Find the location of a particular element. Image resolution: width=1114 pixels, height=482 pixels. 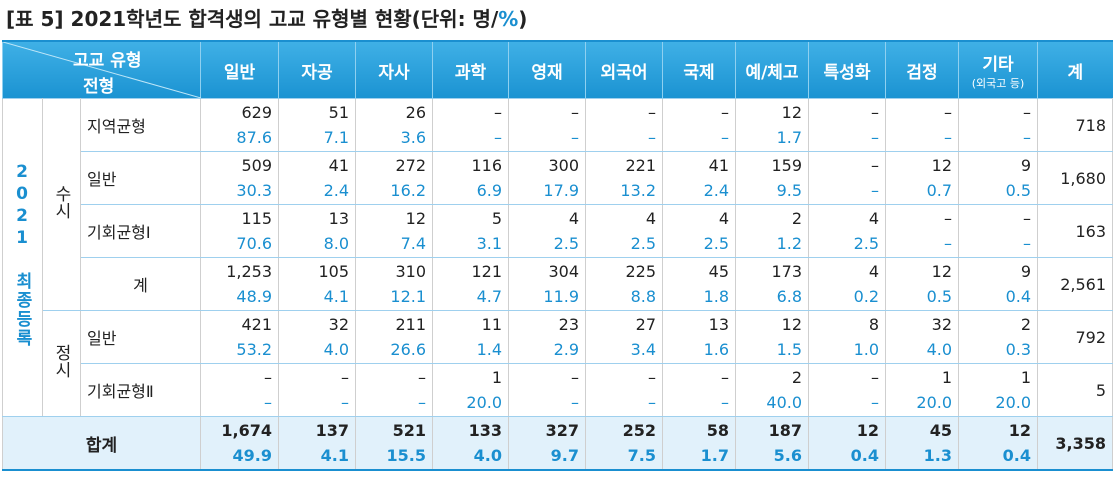

column-label: 특성화 is located at coordinates (847, 72).